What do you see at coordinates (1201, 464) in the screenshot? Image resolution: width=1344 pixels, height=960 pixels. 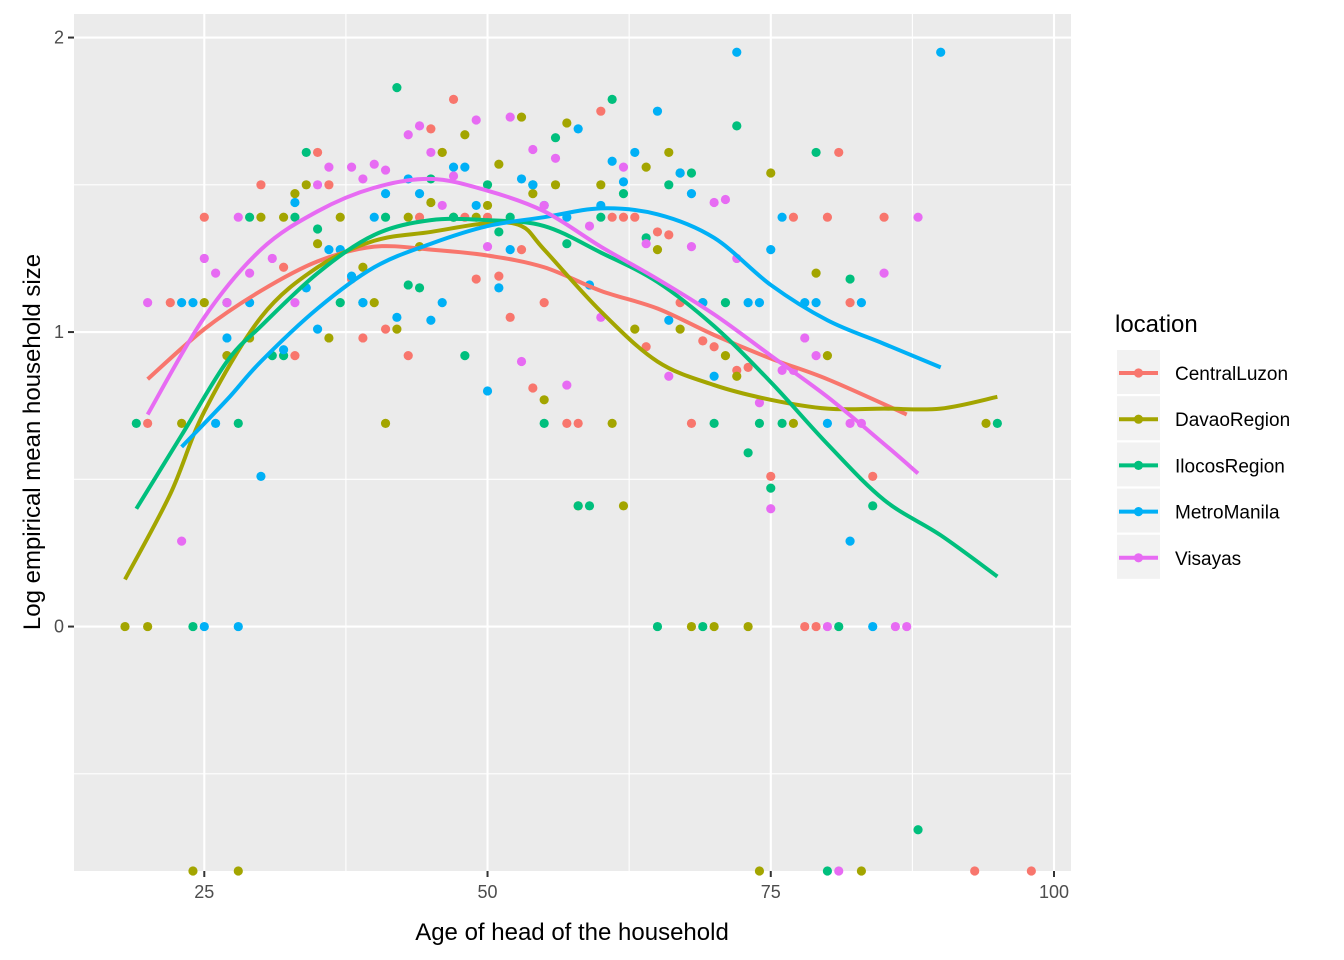 I see `legend-item-ilocosregion: IlocosRegion` at bounding box center [1201, 464].